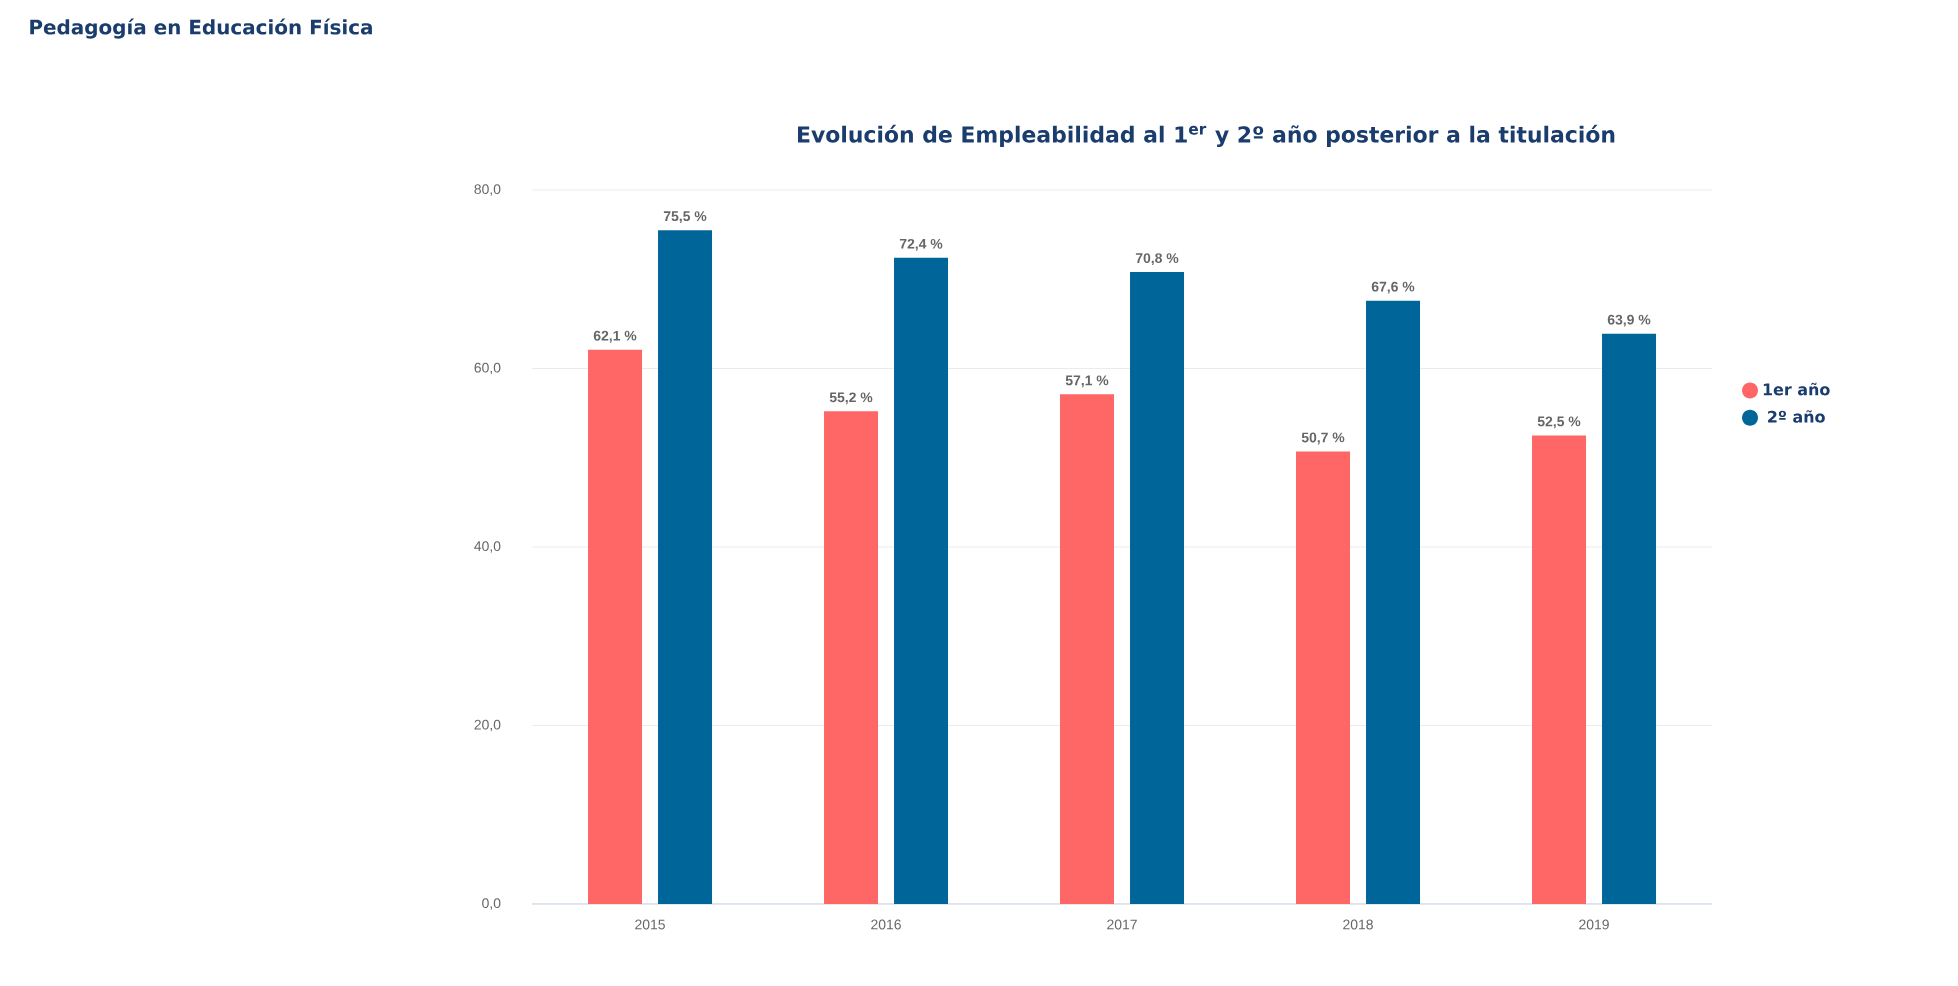  Describe the element at coordinates (1206, 136) in the screenshot. I see `chart-subtitle: Evolución de Empleabilidad al 1$^{er}$ y 2º año posterior a la titulación` at that location.